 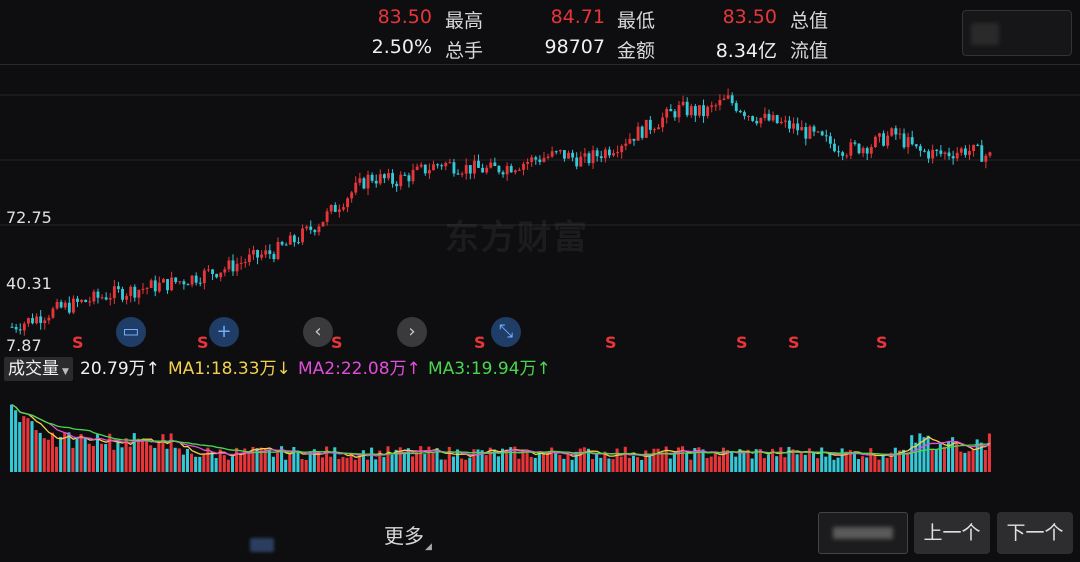 I want to click on zoom-in-icon: +, so click(x=224, y=332).